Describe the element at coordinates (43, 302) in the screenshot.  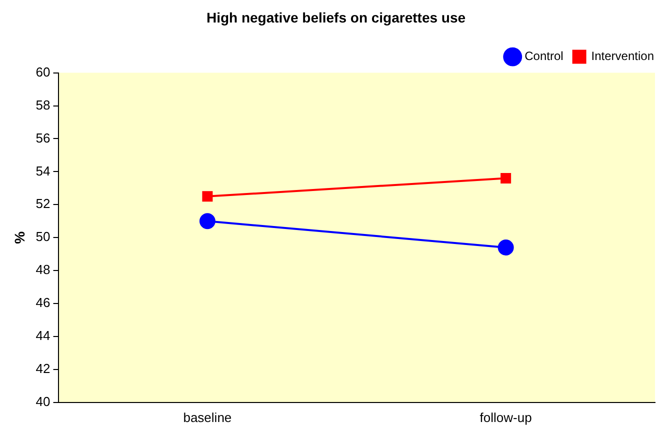
I see `y-tick-label: 46` at that location.